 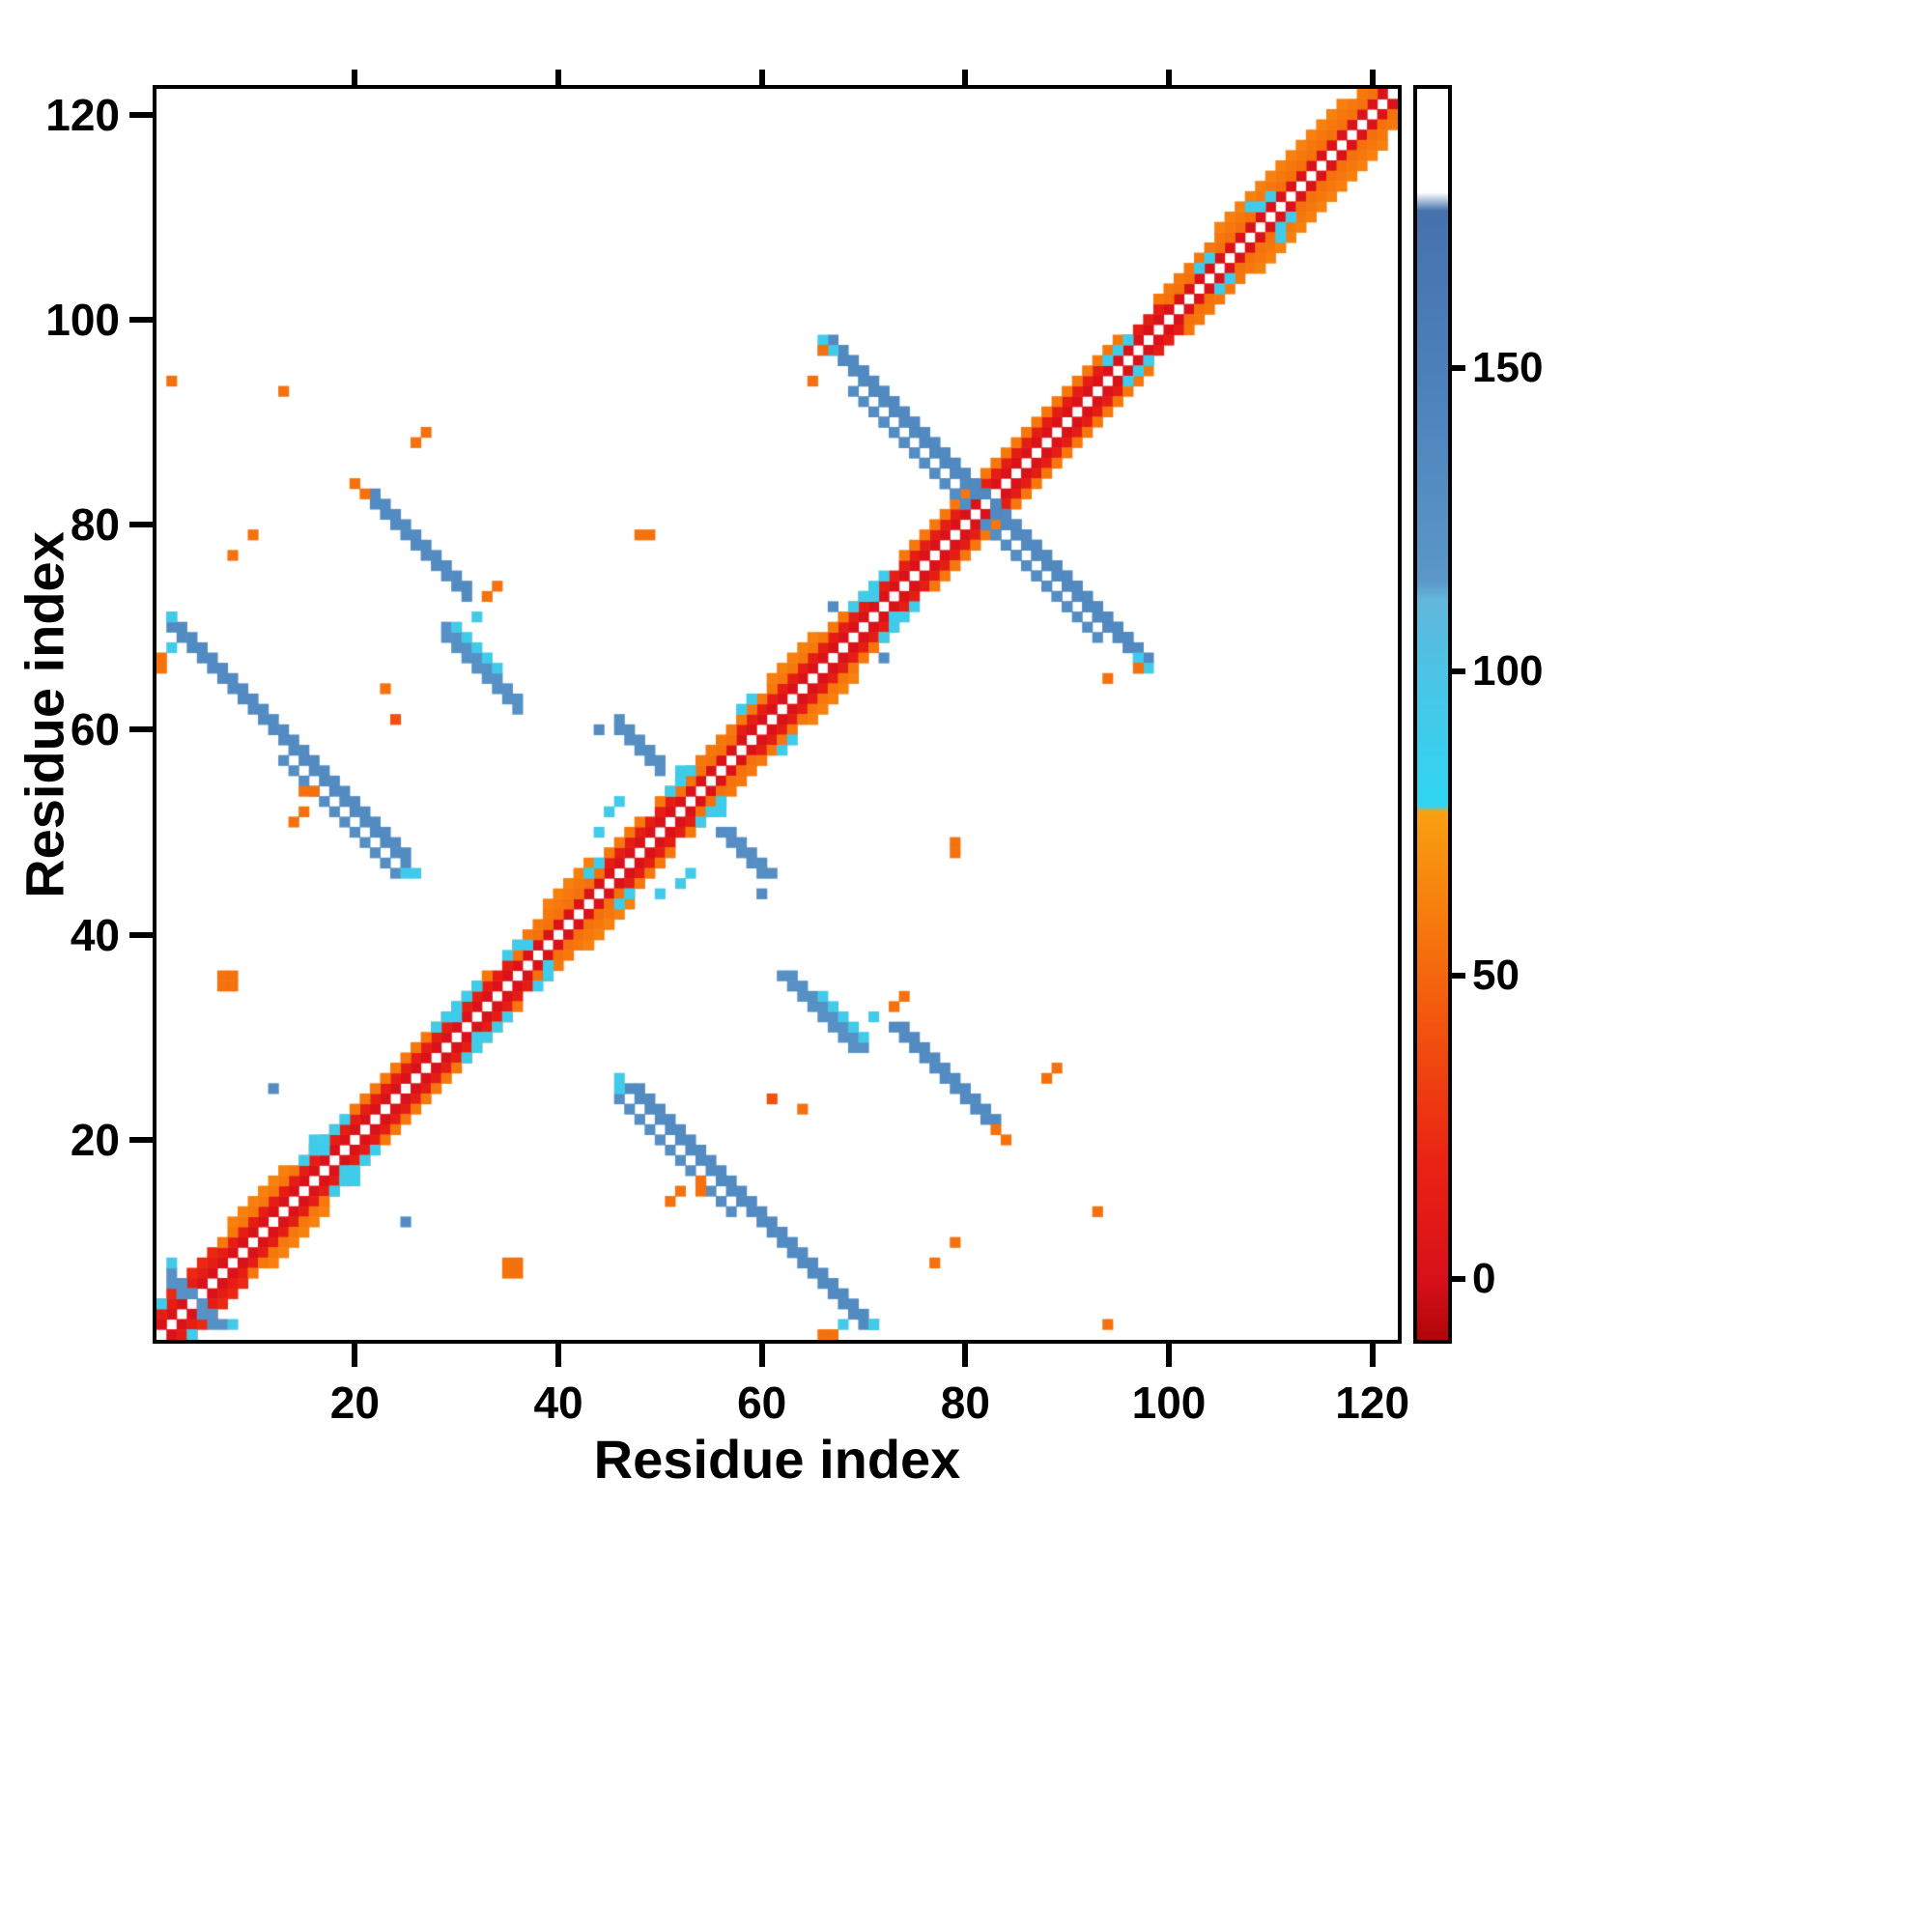 What do you see at coordinates (95, 934) in the screenshot?
I see `y-tick-label: 40` at bounding box center [95, 934].